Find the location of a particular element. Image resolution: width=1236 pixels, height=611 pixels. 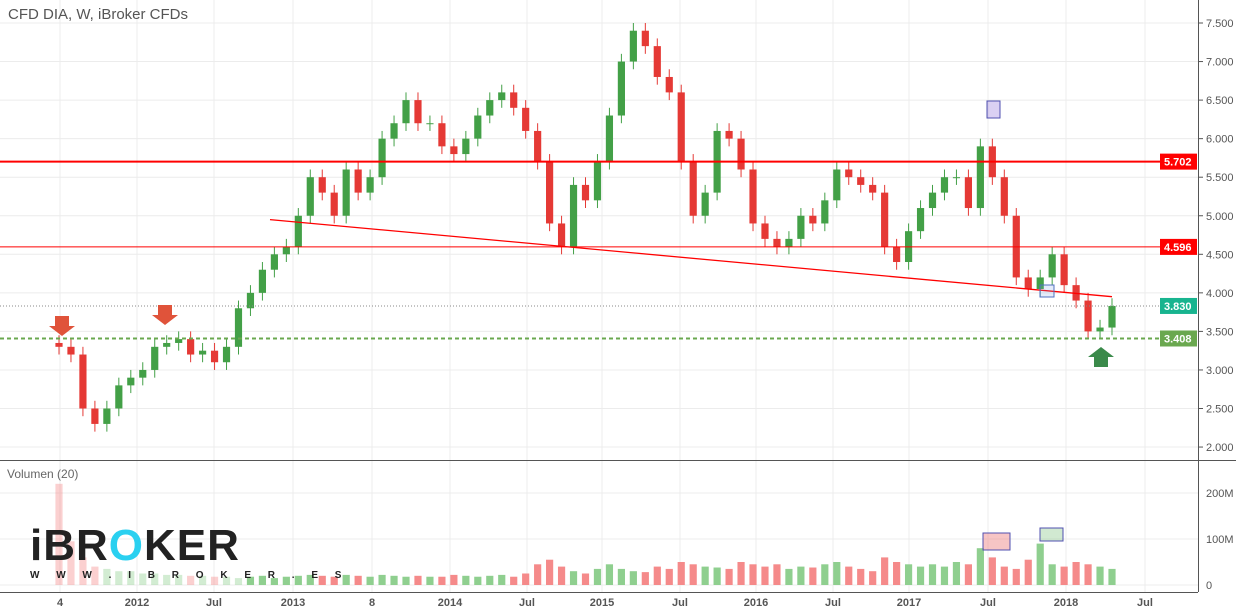

y-tick-label: 2.000 is located at coordinates (1220, 448).